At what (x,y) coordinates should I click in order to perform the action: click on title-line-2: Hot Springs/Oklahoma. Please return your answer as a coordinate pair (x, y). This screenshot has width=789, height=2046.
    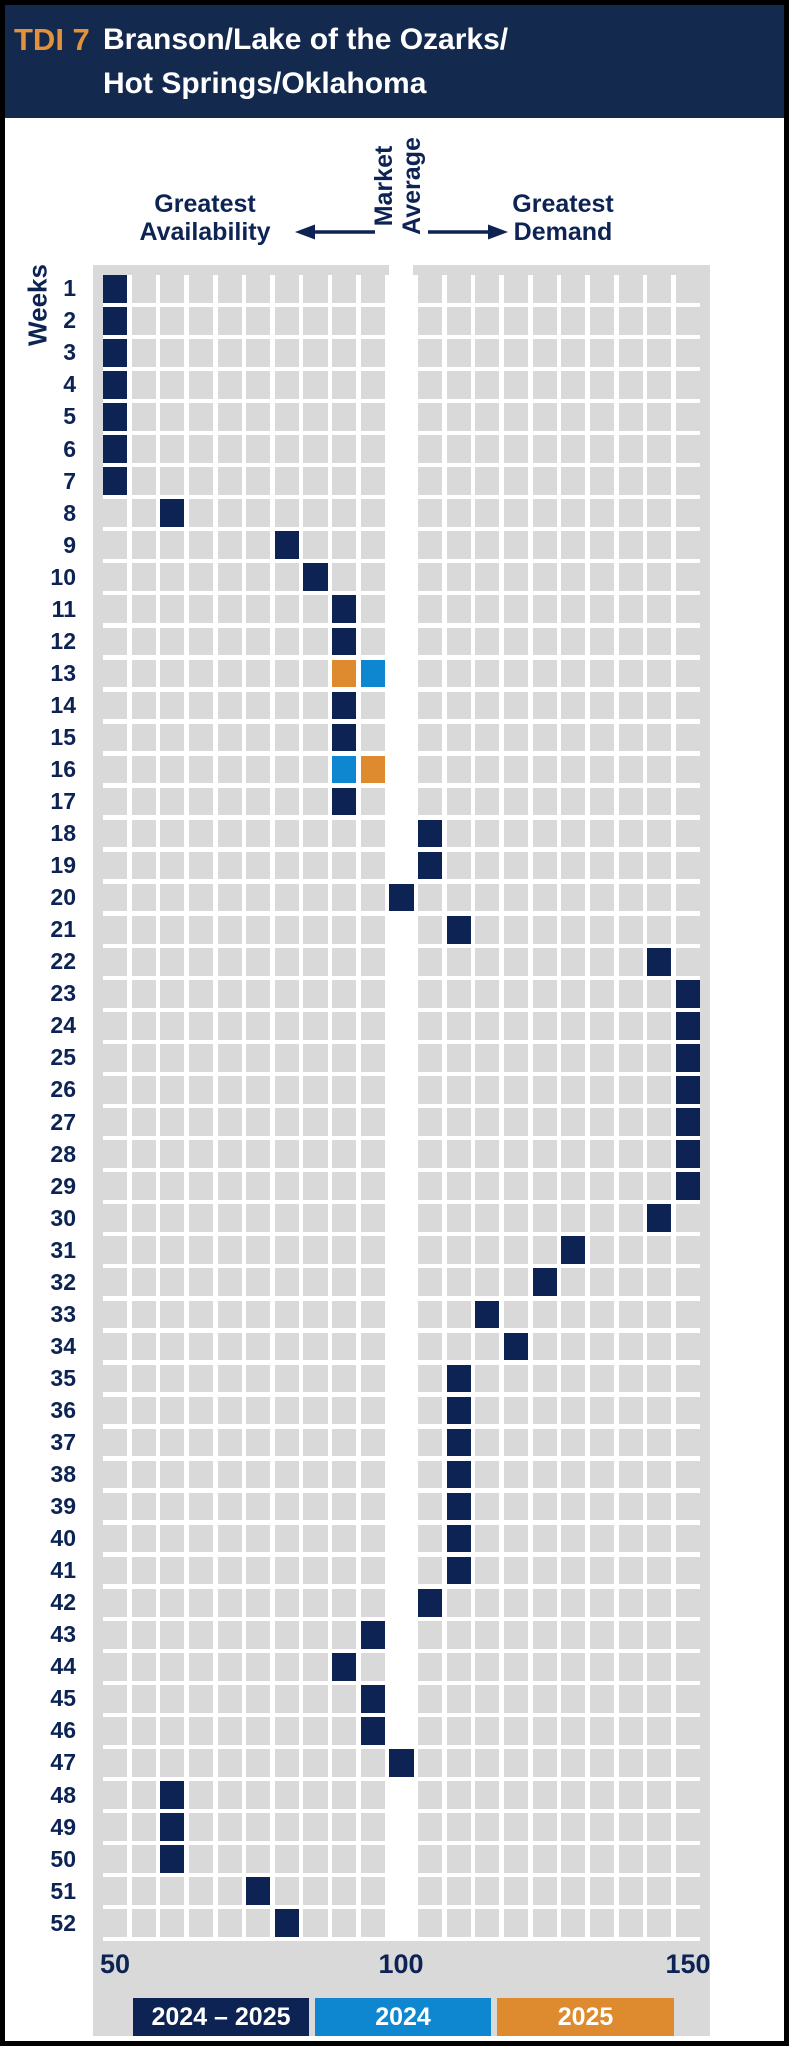
    Looking at the image, I should click on (265, 83).